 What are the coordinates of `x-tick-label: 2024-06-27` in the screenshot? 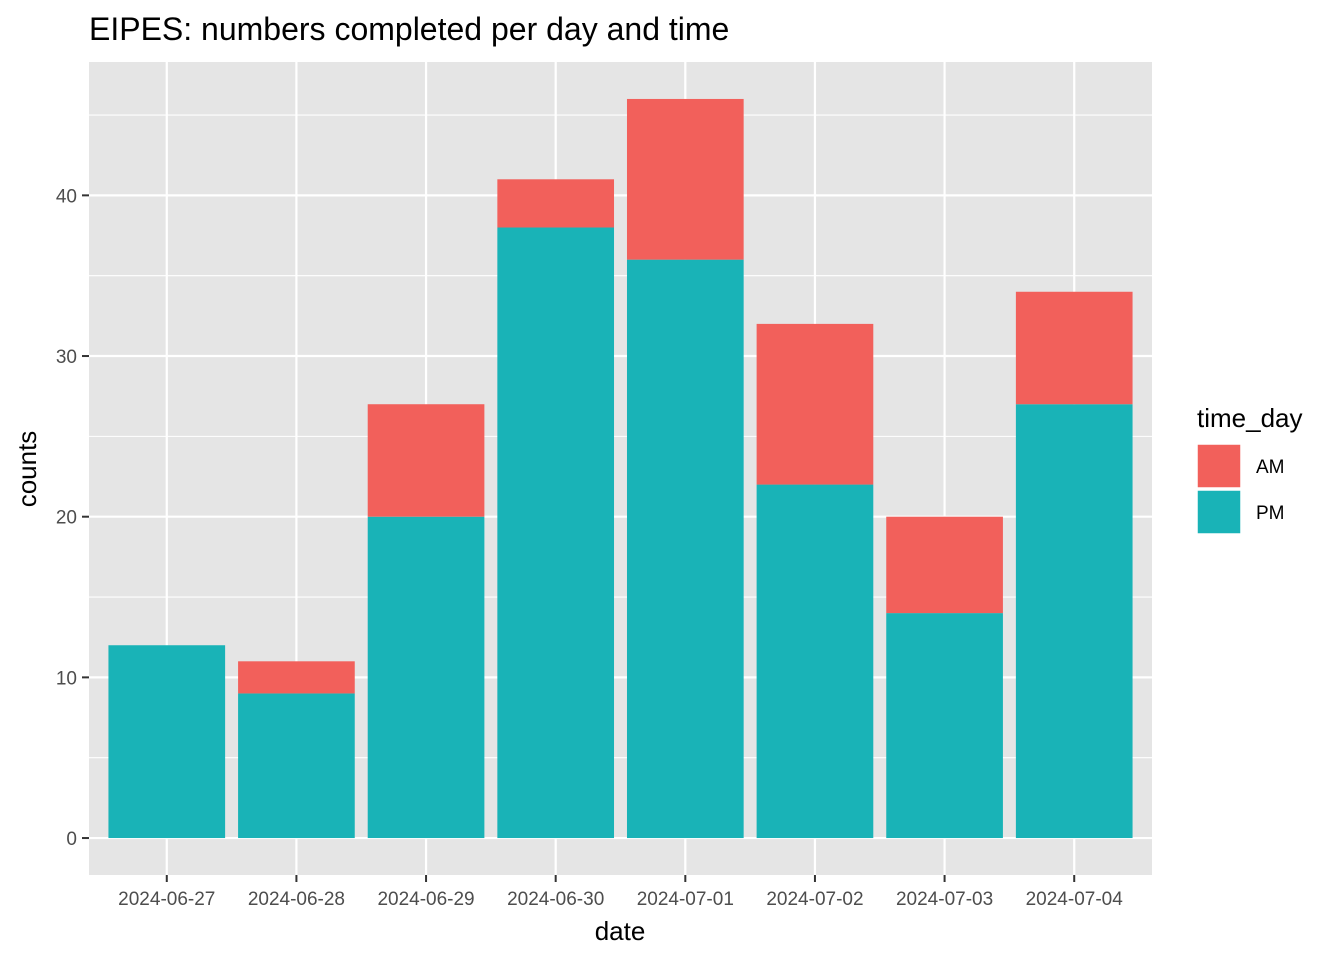 It's located at (166, 899).